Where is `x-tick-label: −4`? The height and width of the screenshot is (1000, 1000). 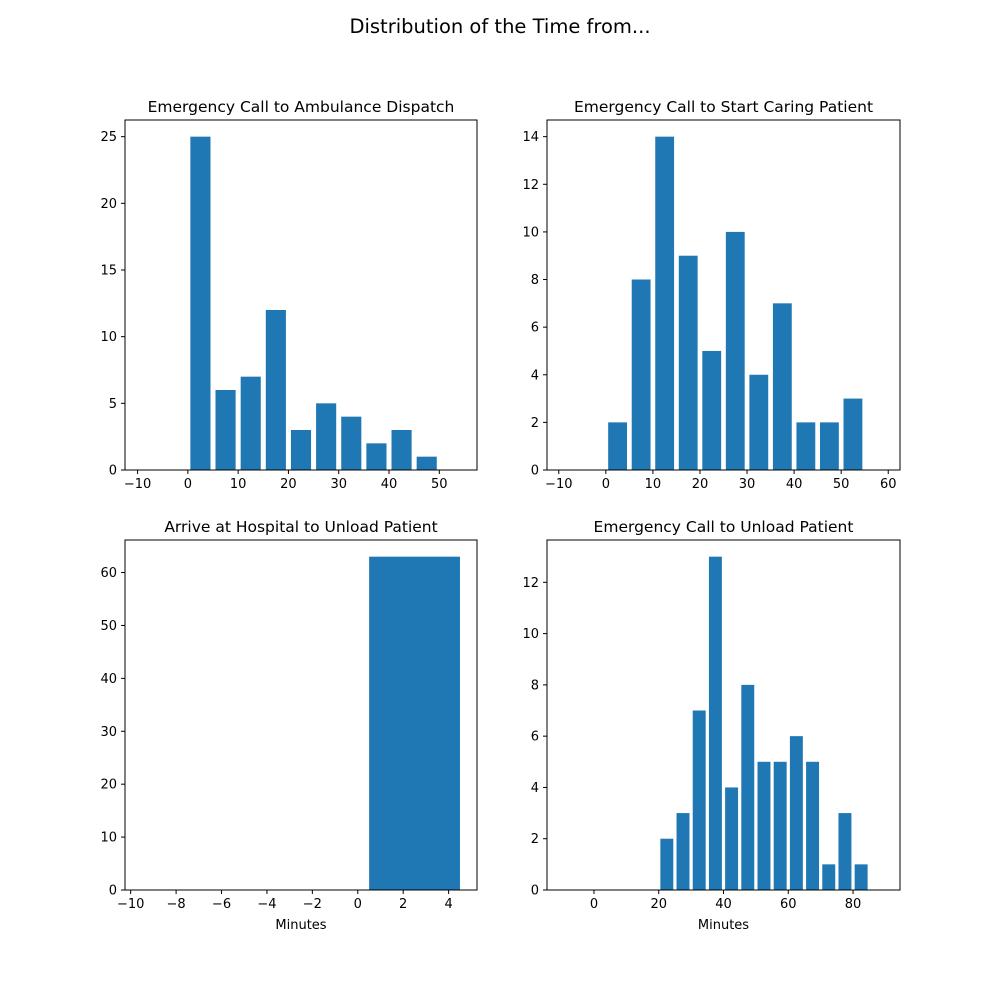
x-tick-label: −4 is located at coordinates (266, 904).